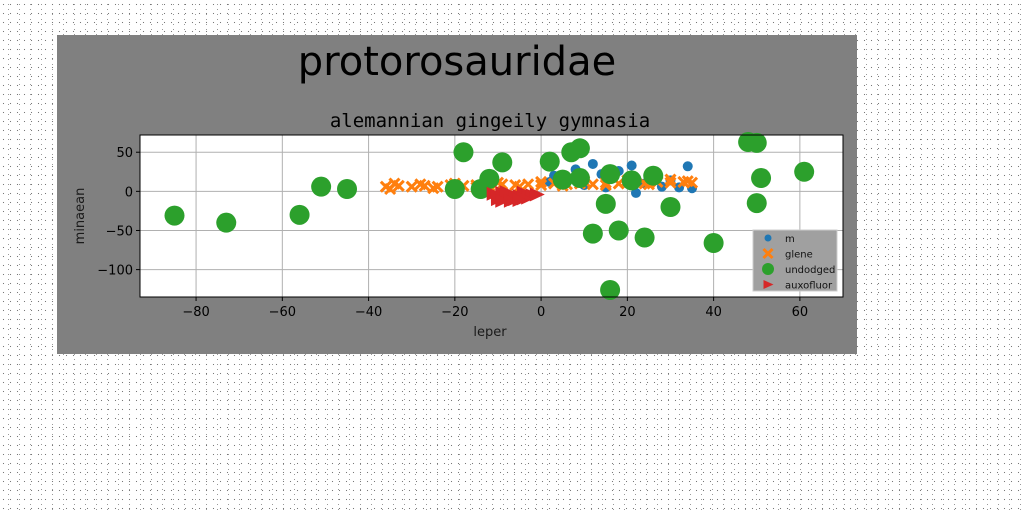 The width and height of the screenshot is (1024, 512). I want to click on legend-marker-undodged, so click(768, 269).